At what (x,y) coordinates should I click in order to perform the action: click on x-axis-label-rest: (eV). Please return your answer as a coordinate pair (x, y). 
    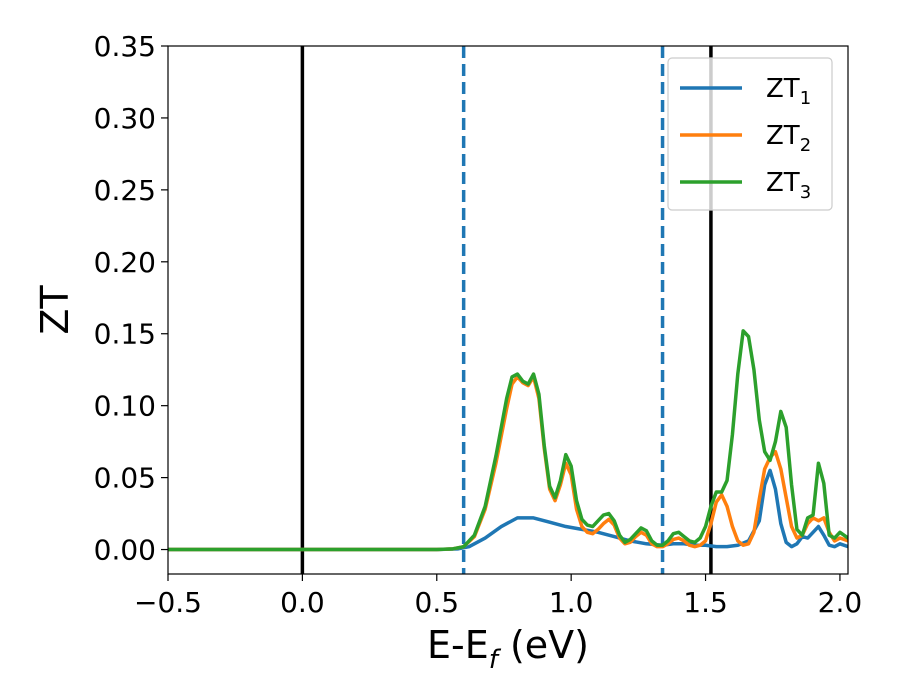
    Looking at the image, I should click on (543, 645).